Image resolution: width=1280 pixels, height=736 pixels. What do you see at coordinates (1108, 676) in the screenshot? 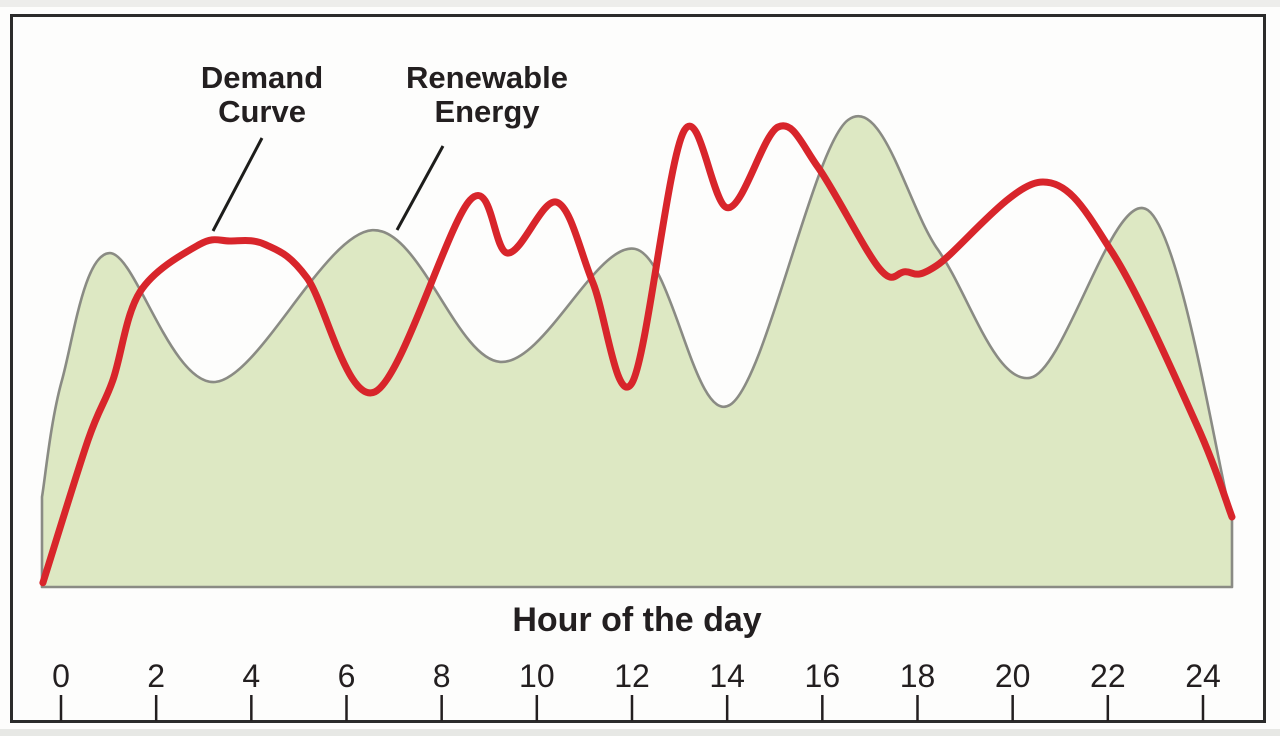
I see `x-tick-label: 22` at bounding box center [1108, 676].